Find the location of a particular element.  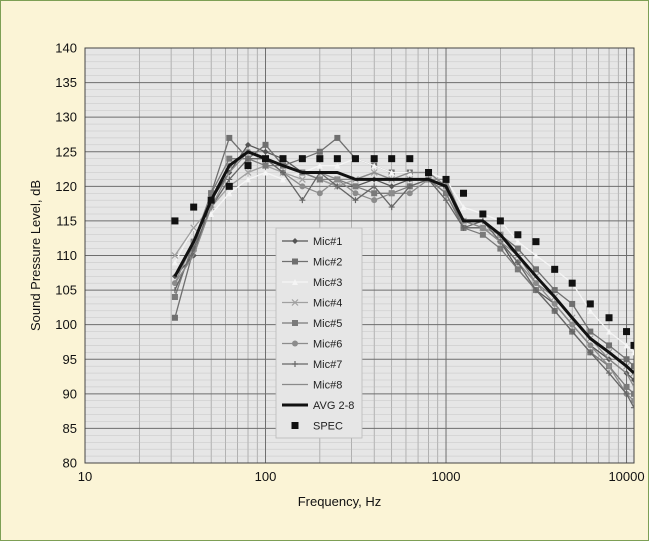

legend-label: Mic#8 is located at coordinates (327, 386).